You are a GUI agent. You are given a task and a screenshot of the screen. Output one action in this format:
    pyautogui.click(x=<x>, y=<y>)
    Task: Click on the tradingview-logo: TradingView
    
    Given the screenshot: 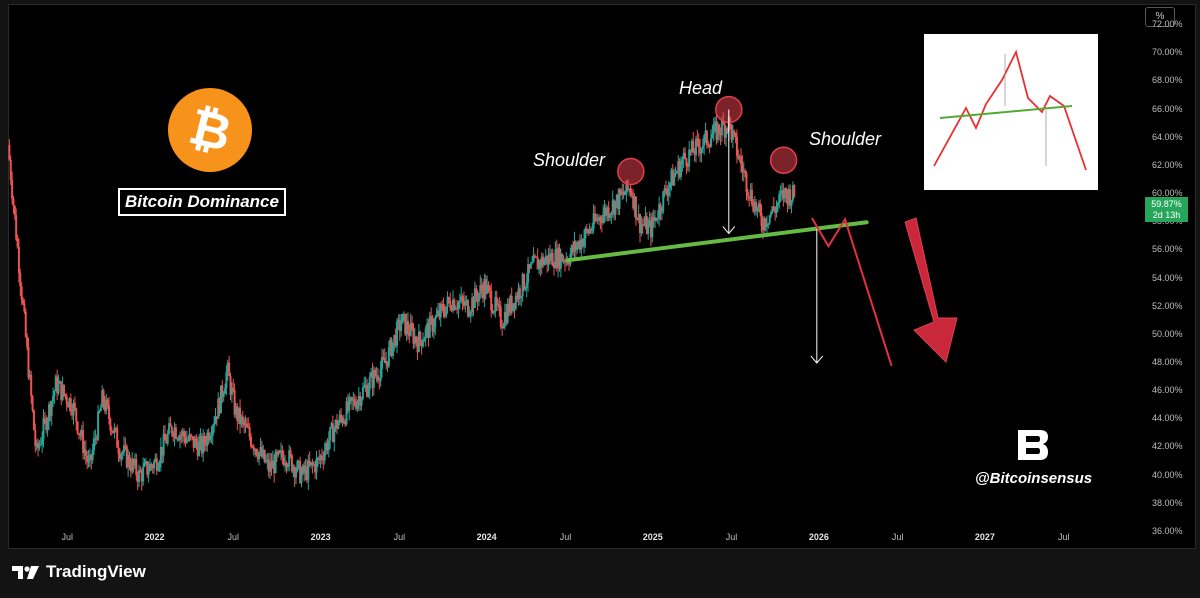 What is the action you would take?
    pyautogui.click(x=79, y=572)
    